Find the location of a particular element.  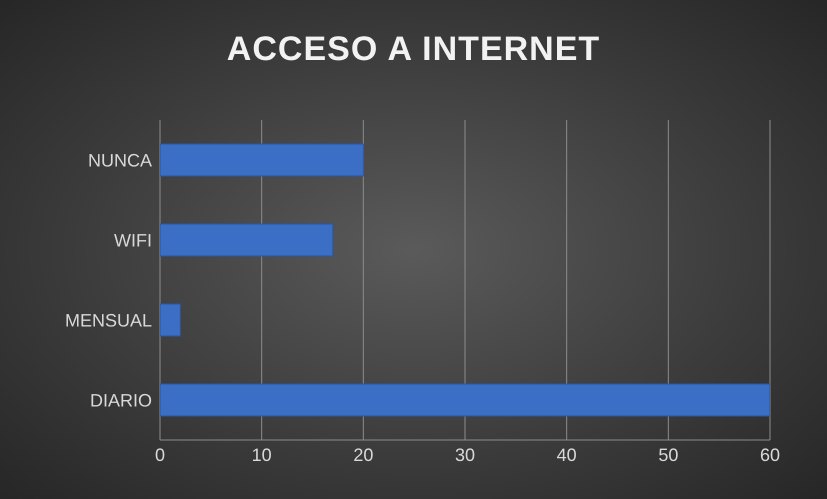

x-tick-label: 60 is located at coordinates (770, 454).